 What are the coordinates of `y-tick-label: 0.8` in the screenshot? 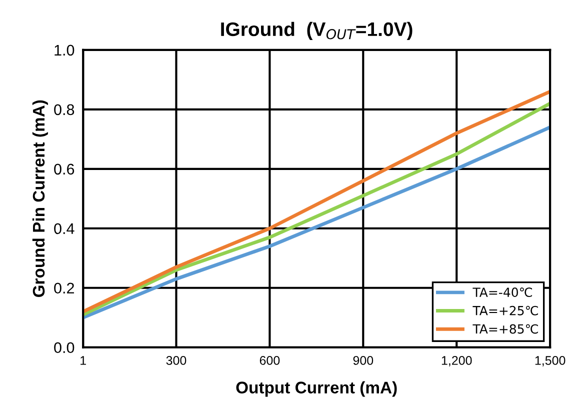 It's located at (64, 110).